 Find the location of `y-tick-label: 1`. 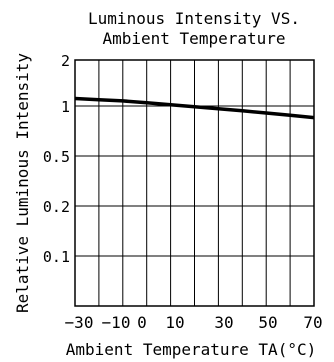

y-tick-label: 1 is located at coordinates (65, 107).